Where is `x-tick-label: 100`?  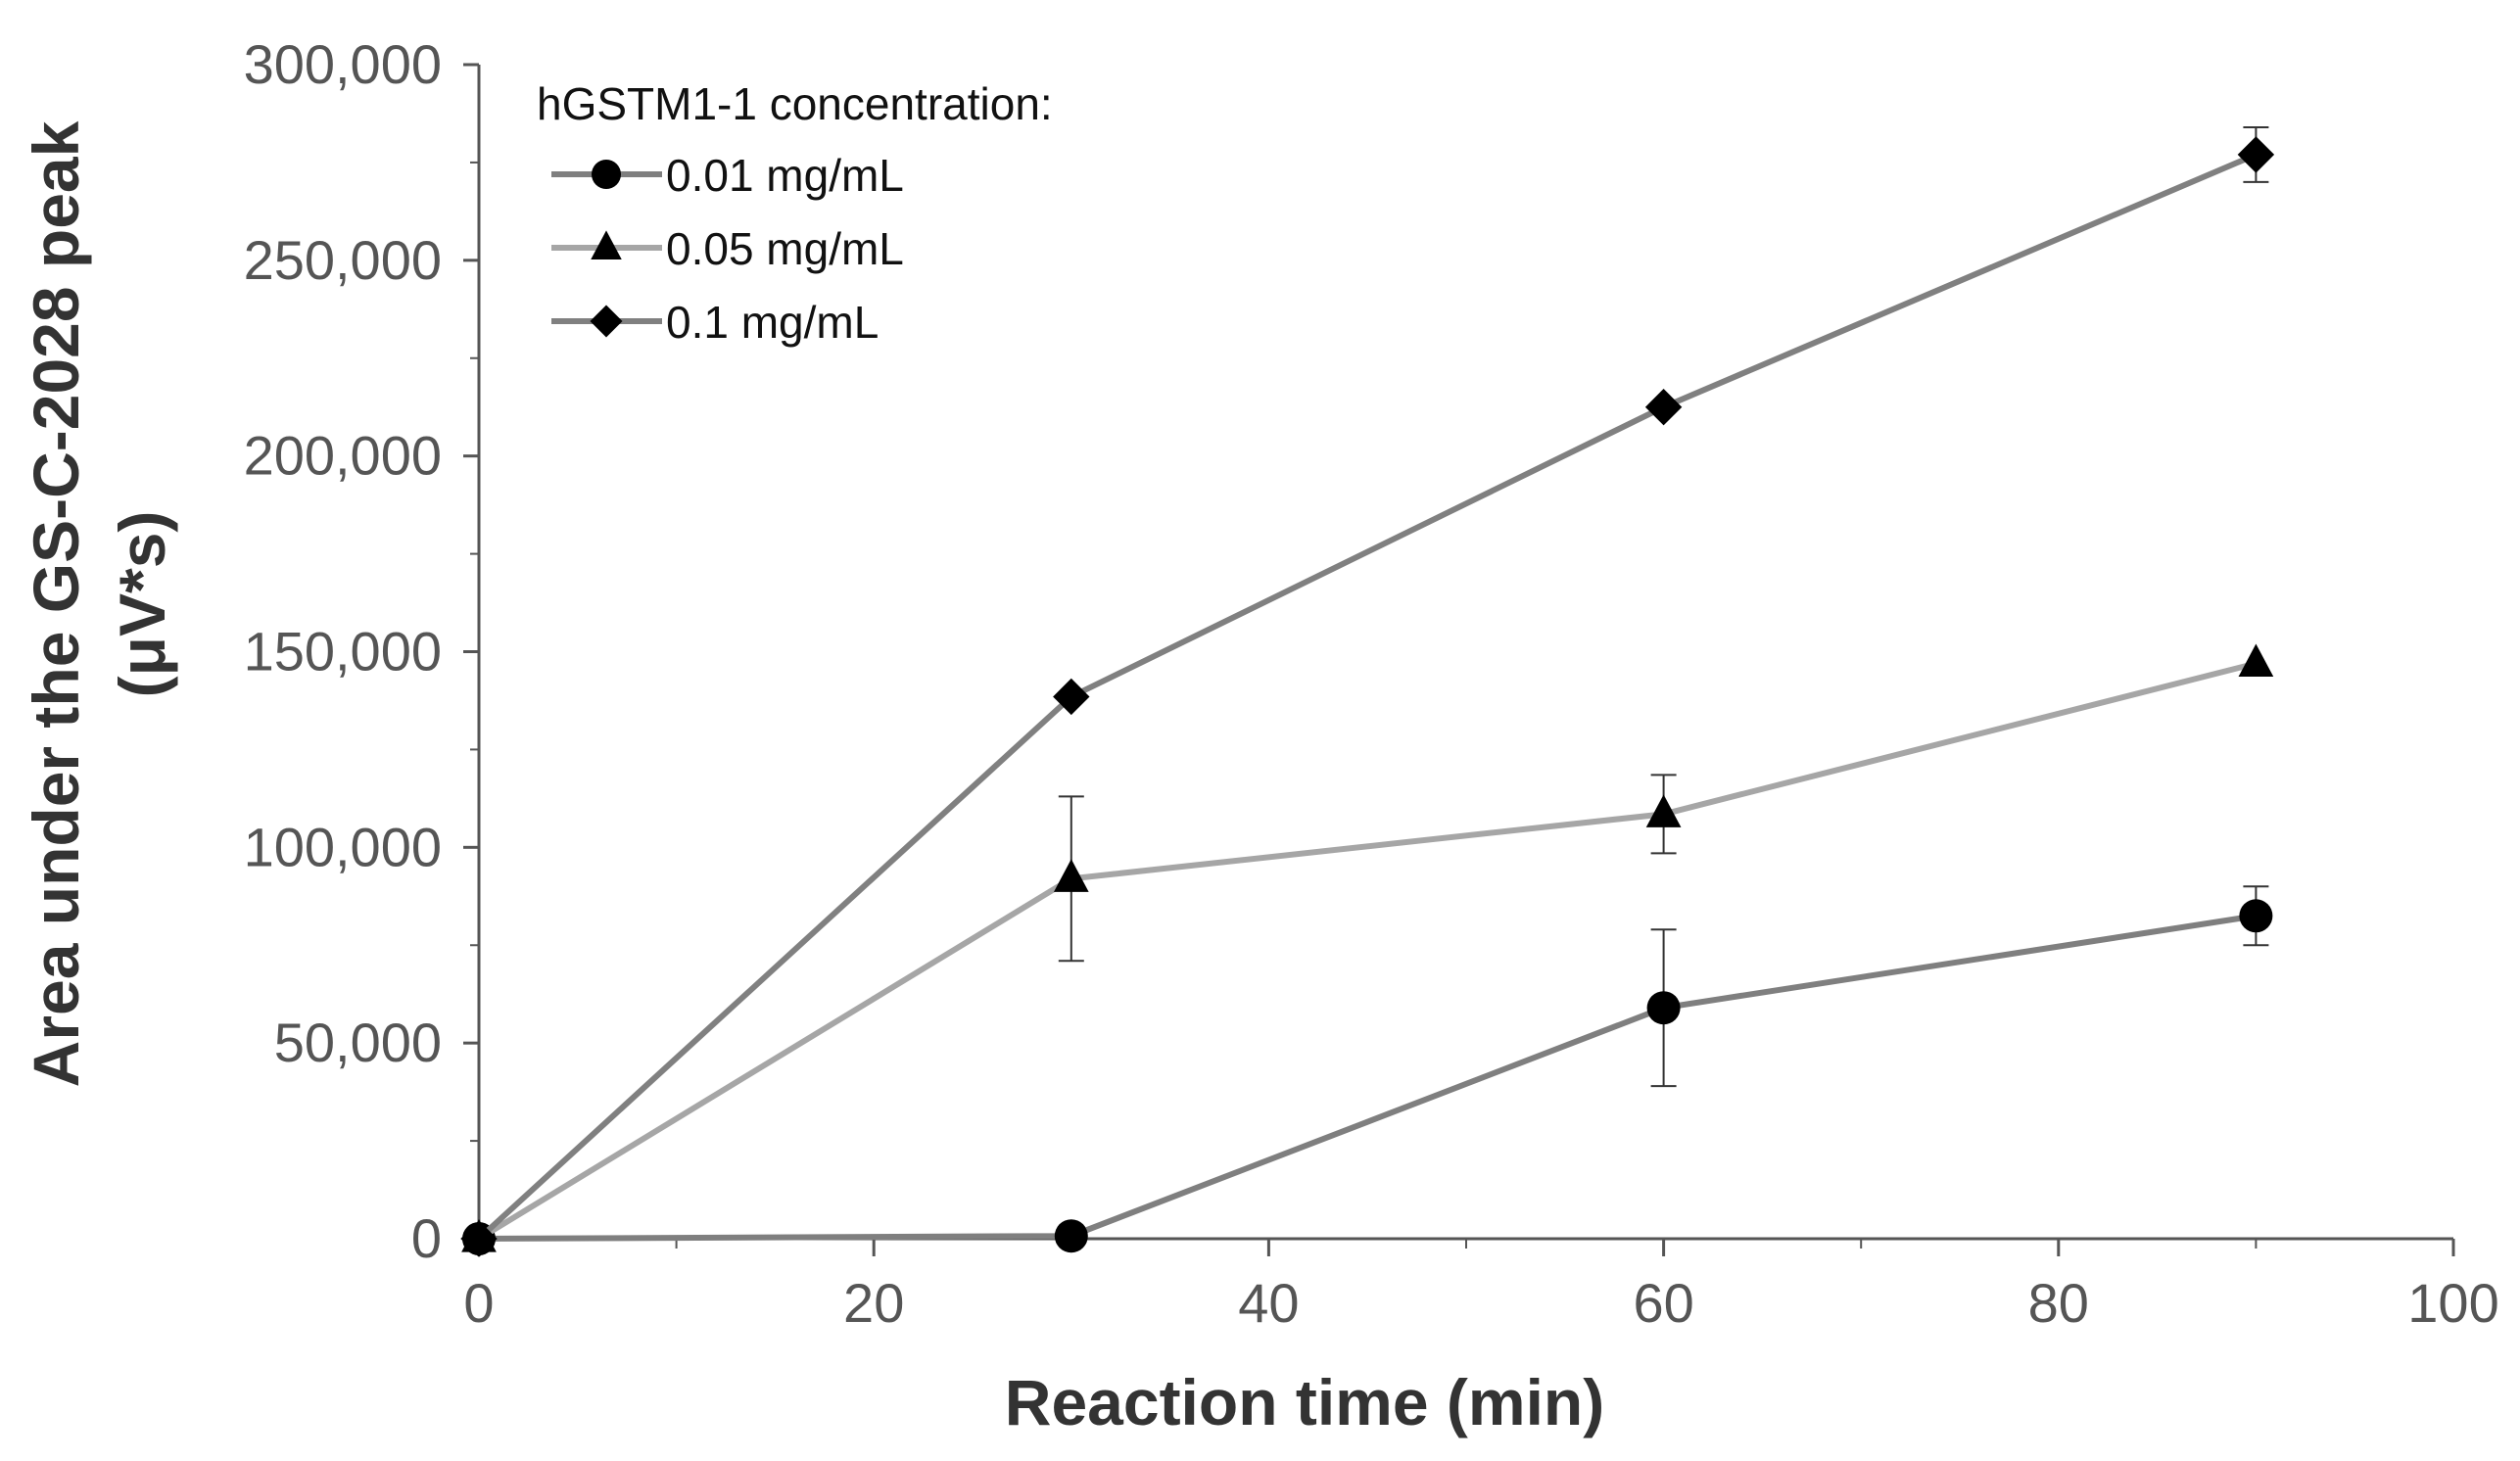 x-tick-label: 100 is located at coordinates (2452, 1303).